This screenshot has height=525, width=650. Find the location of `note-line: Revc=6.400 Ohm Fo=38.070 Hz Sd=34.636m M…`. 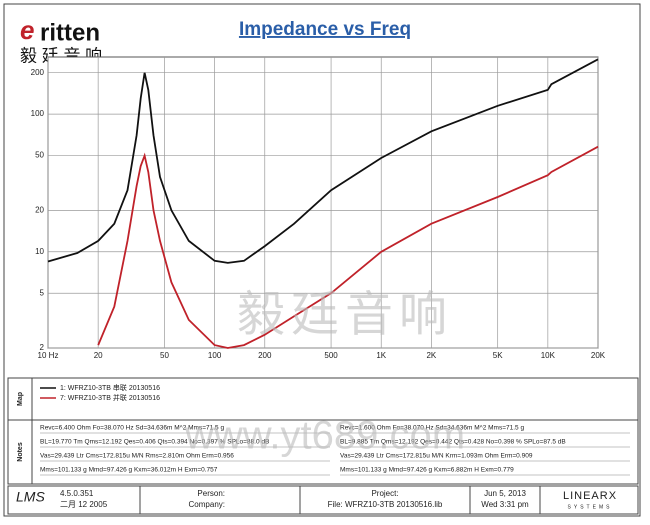

note-line: Revc=6.400 Ohm Fo=38.070 Hz Sd=34.636m M… is located at coordinates (132, 428).